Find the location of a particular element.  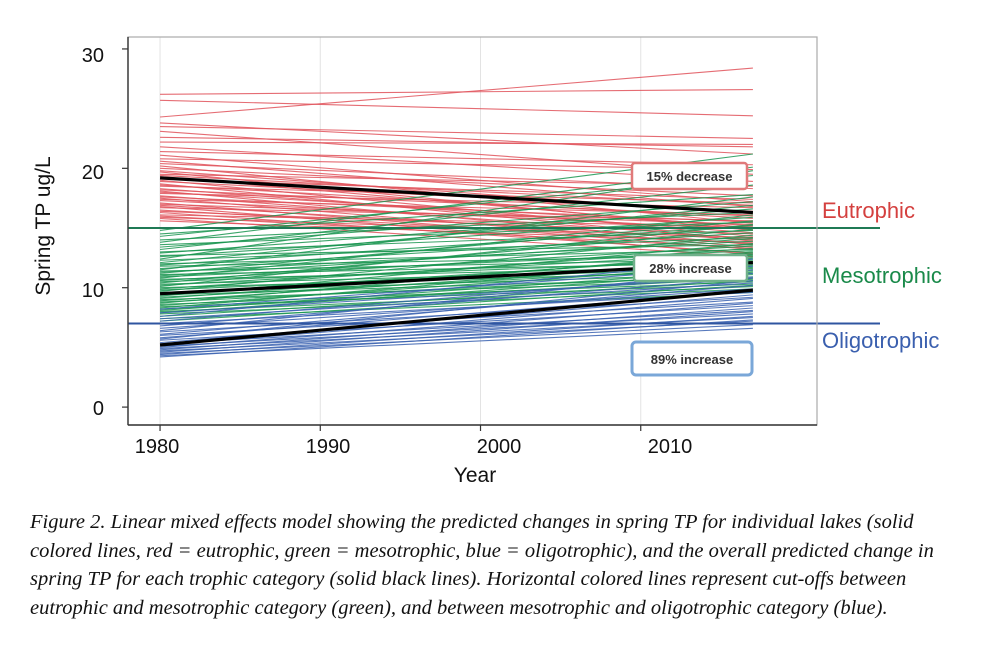

annotation-text: 89% increase is located at coordinates (692, 359).